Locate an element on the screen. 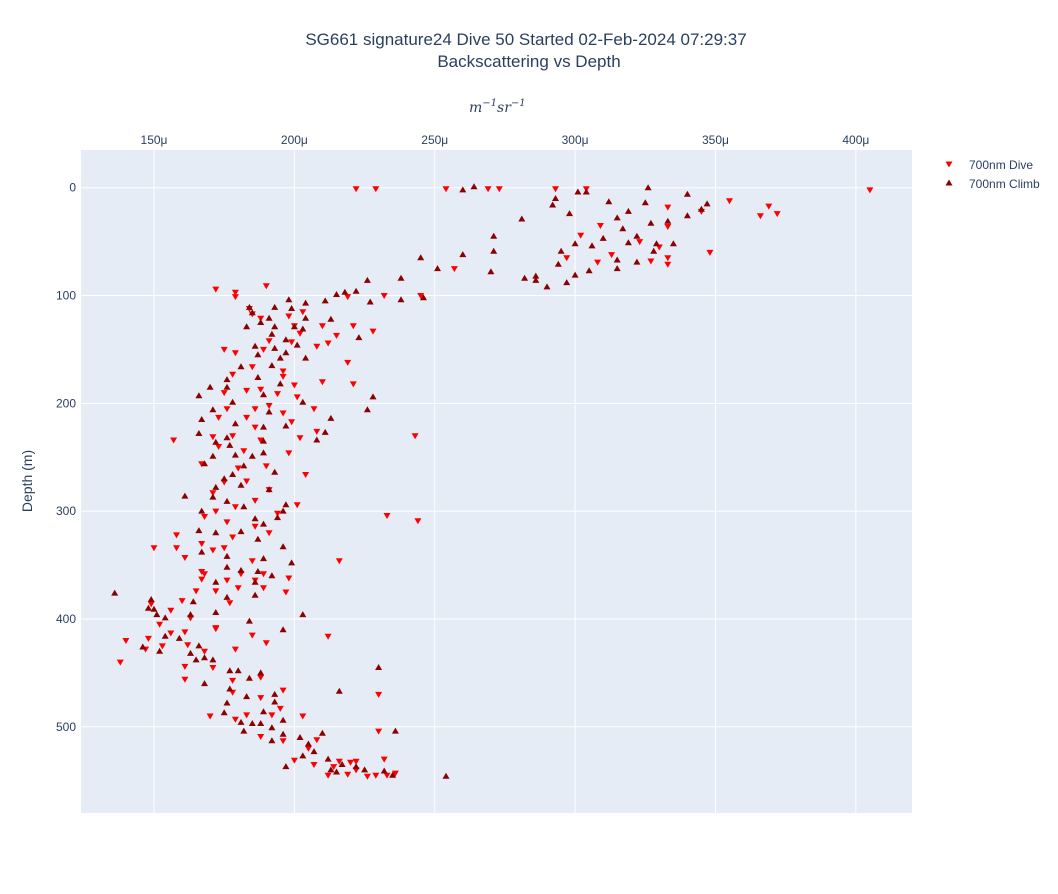 This screenshot has width=1058, height=894. x-tick-label: 300μ is located at coordinates (575, 140).